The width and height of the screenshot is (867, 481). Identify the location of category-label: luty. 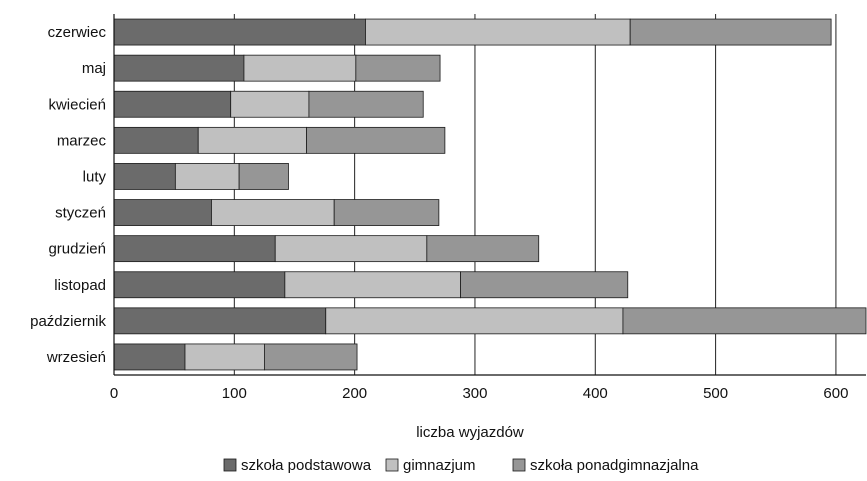
(95, 176).